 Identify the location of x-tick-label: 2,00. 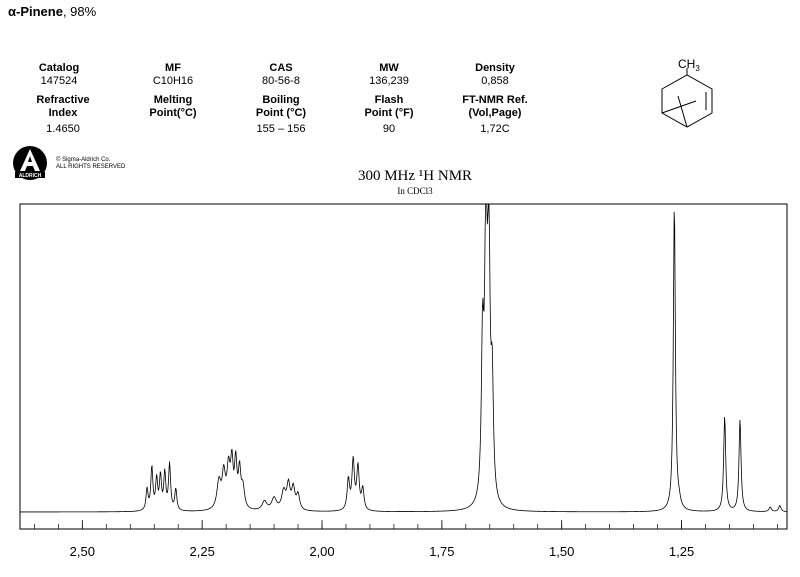
(321, 551).